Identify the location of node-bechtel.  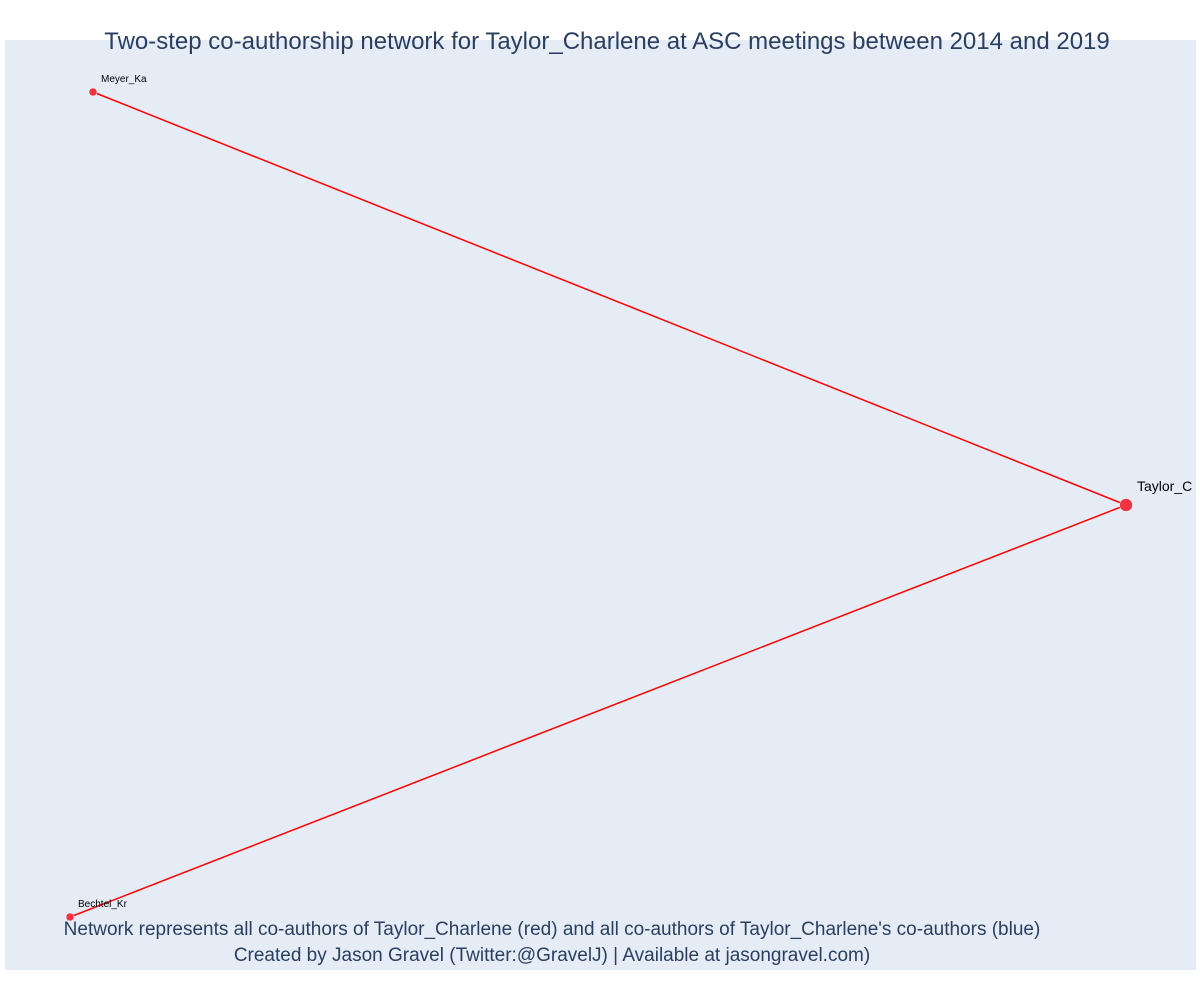
(70, 917).